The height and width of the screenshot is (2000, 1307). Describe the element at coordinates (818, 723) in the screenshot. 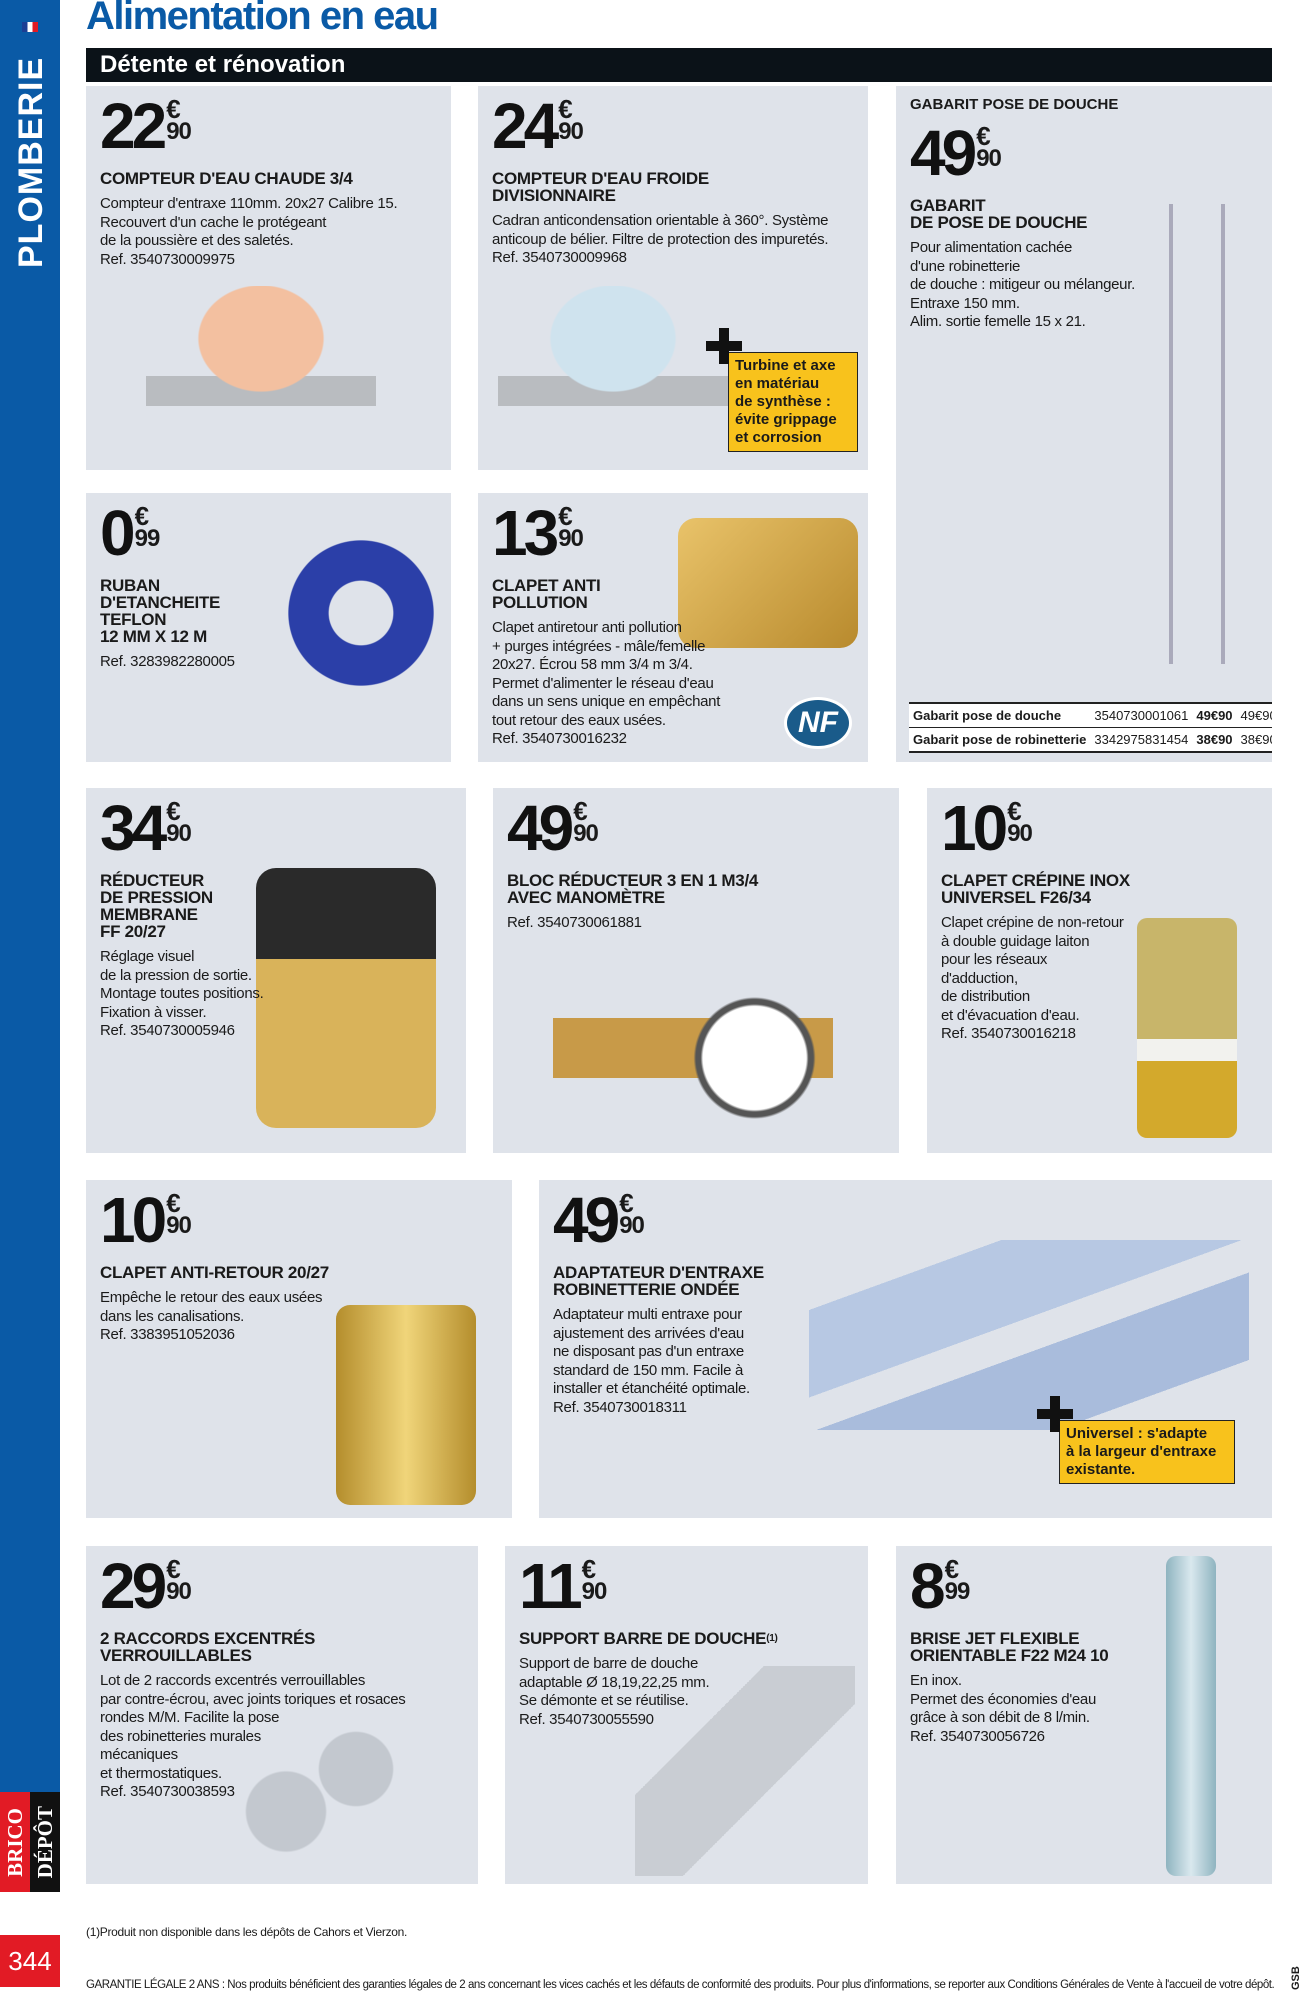

I see `nf-certification-badge: NF` at that location.